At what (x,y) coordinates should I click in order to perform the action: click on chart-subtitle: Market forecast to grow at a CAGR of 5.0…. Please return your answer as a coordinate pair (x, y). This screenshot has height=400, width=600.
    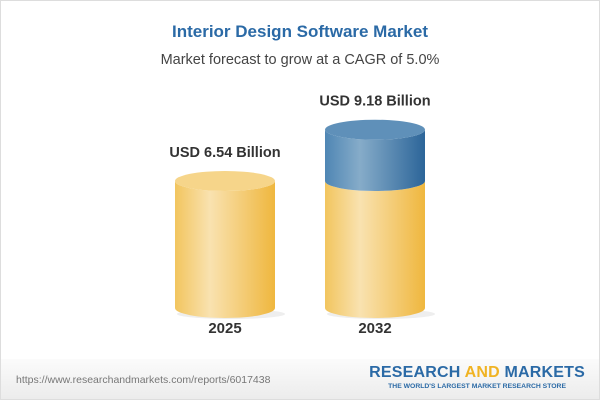
    Looking at the image, I should click on (300, 60).